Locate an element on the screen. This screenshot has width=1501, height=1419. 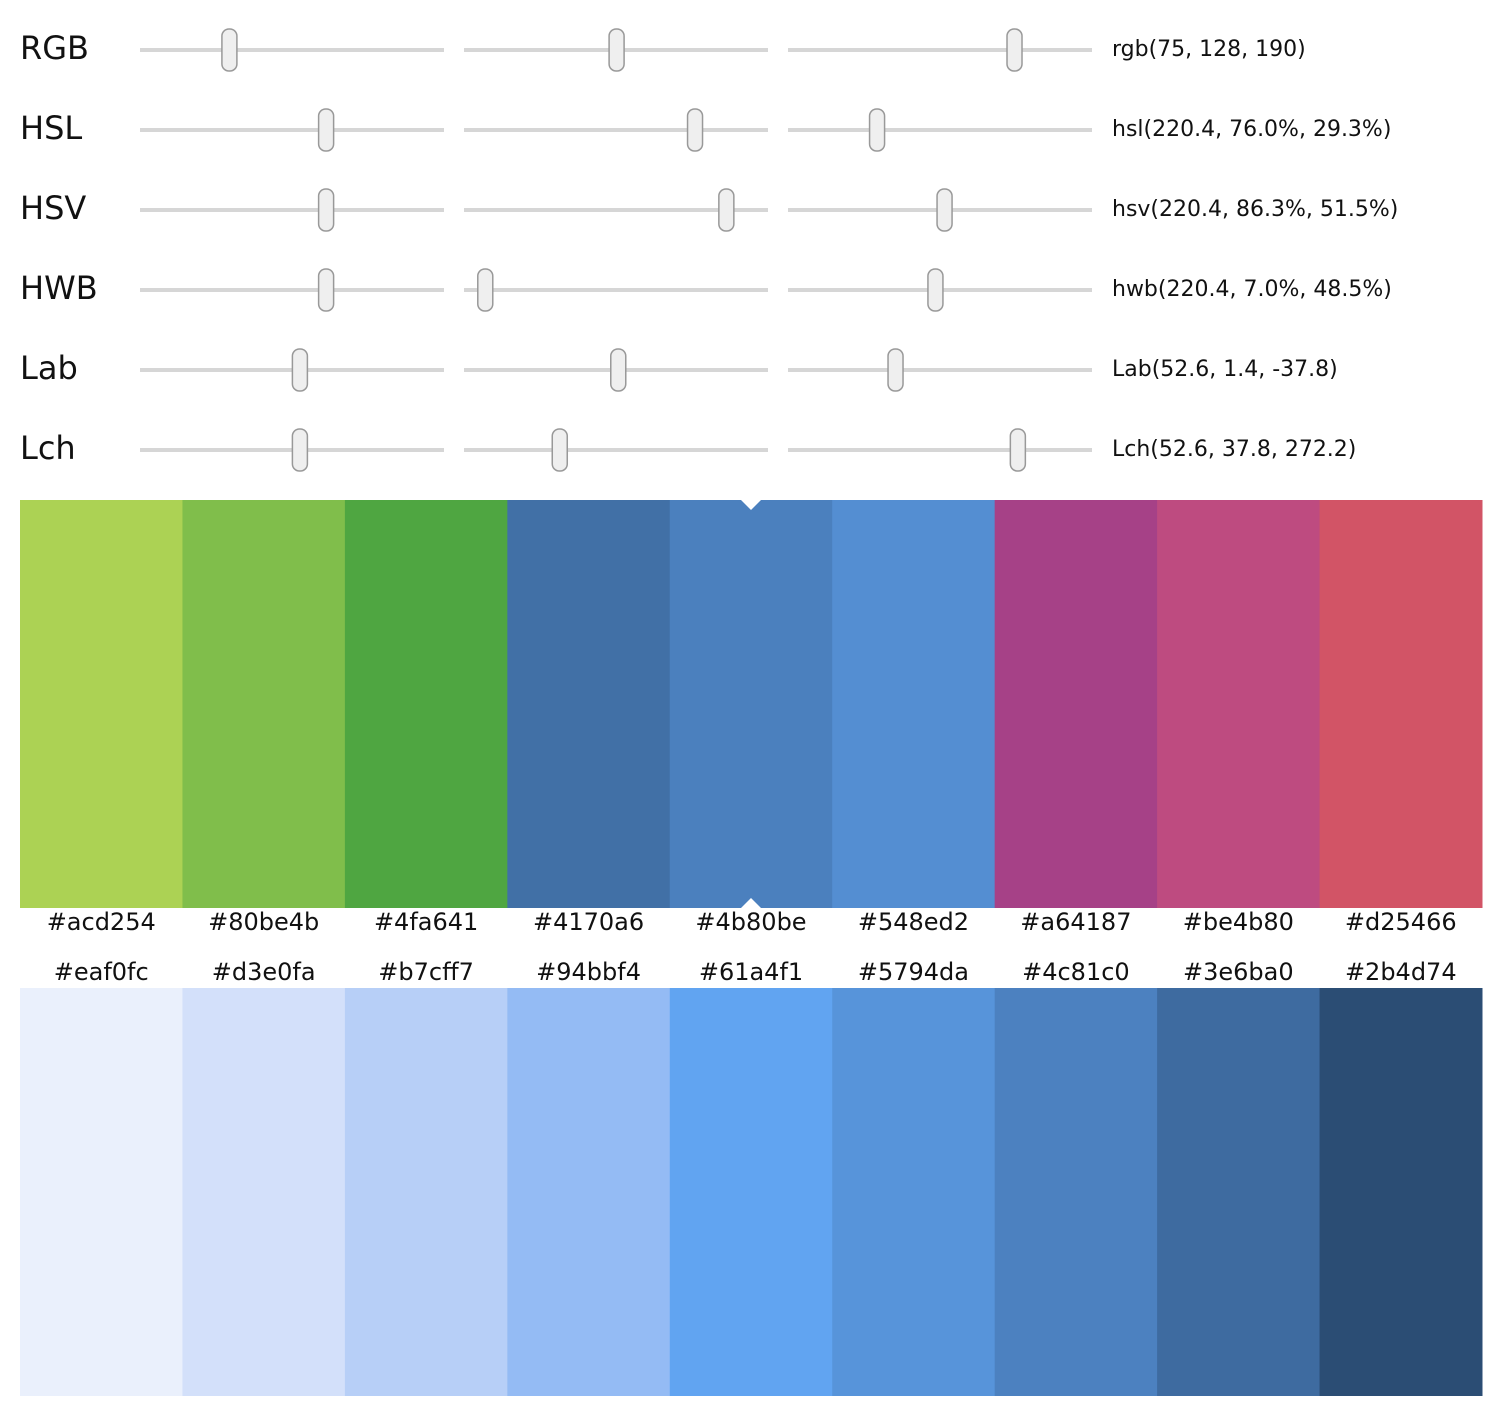
swatch-hex: #61a4f1 is located at coordinates (751, 972).